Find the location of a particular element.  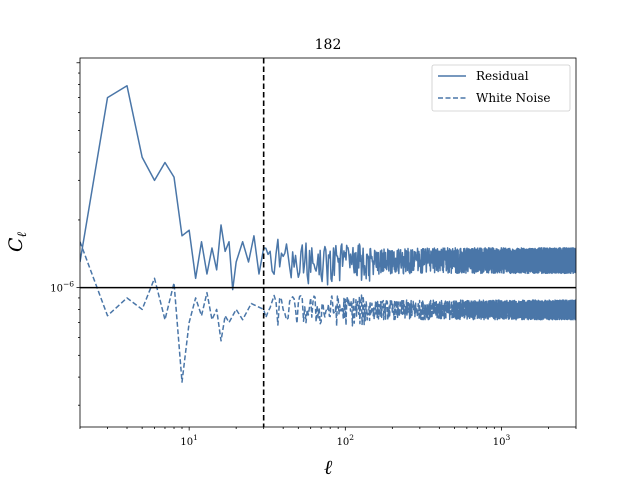

y-axis-label-main: C is located at coordinates (16, 244).